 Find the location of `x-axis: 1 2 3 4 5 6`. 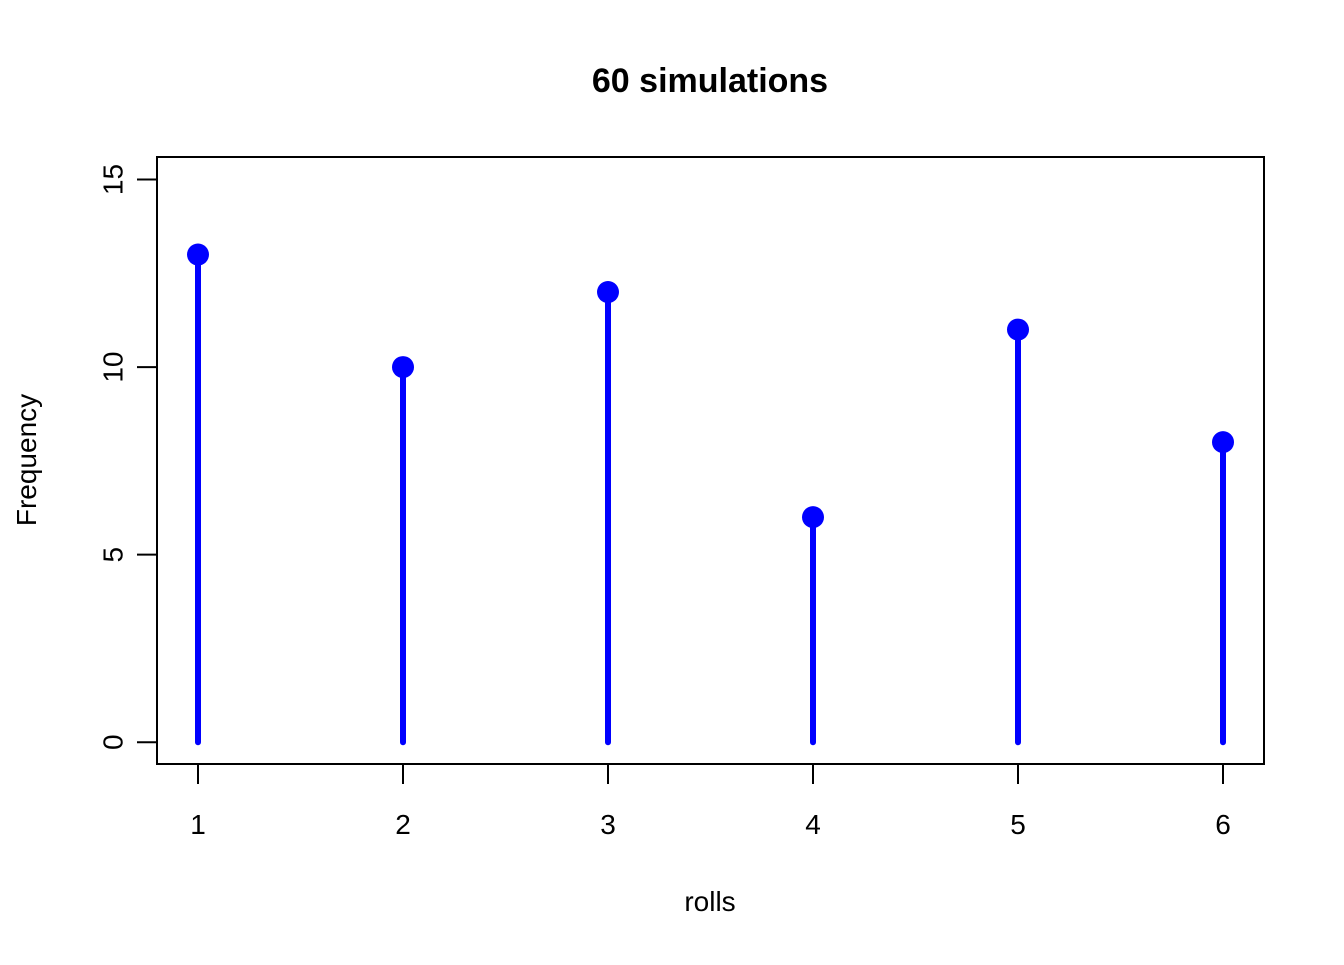

x-axis: 1 2 3 4 5 6 is located at coordinates (710, 801).